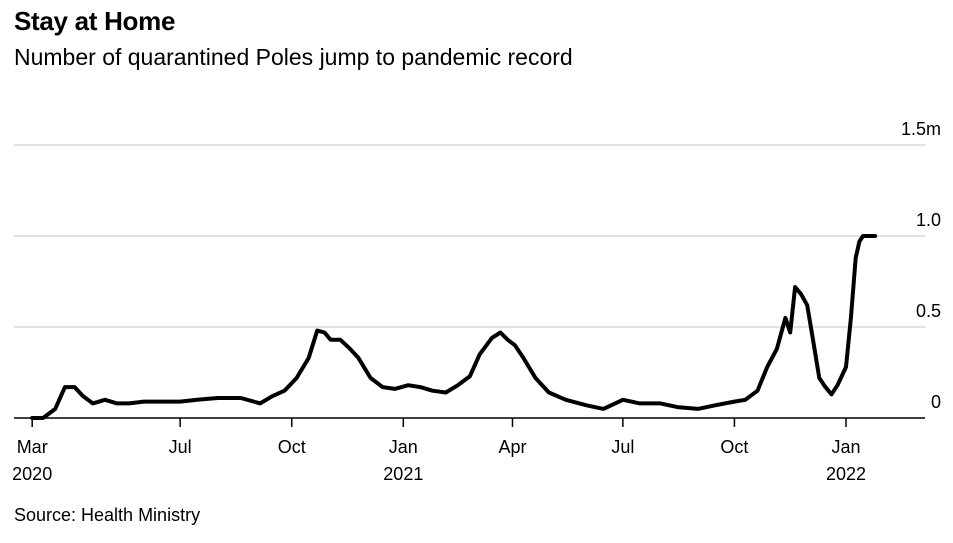 This screenshot has height=543, width=953. What do you see at coordinates (403, 447) in the screenshot?
I see `x-tick-label-3: Jan` at bounding box center [403, 447].